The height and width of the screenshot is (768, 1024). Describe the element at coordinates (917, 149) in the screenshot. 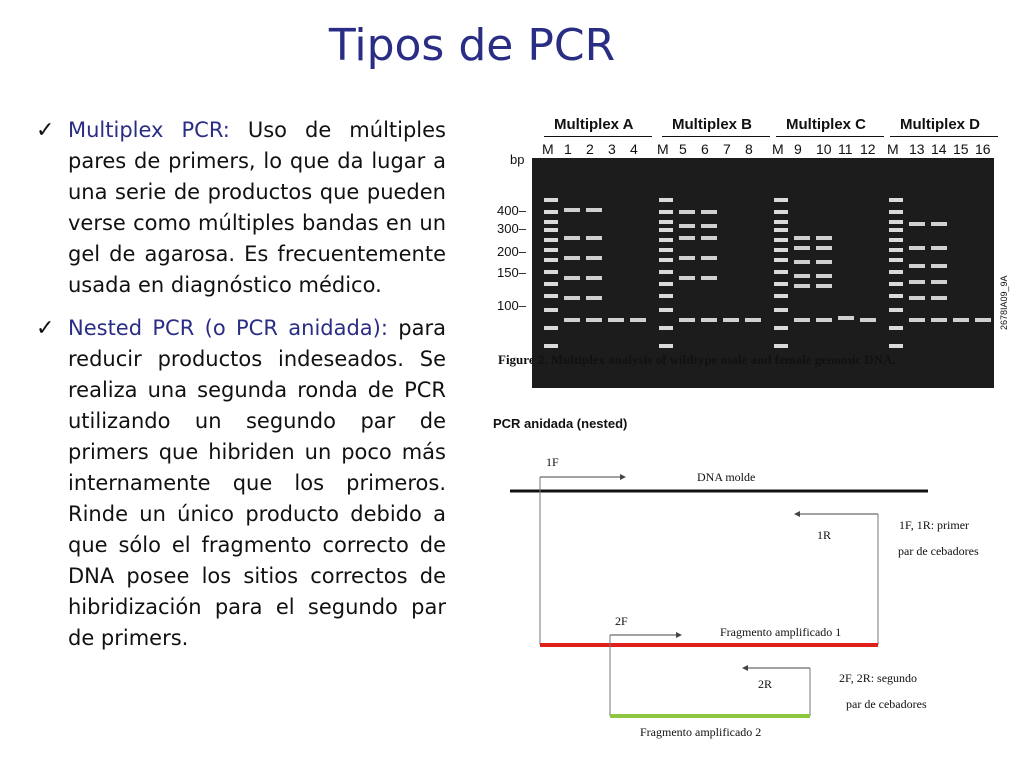

I see `gel-lane-label: 13` at that location.